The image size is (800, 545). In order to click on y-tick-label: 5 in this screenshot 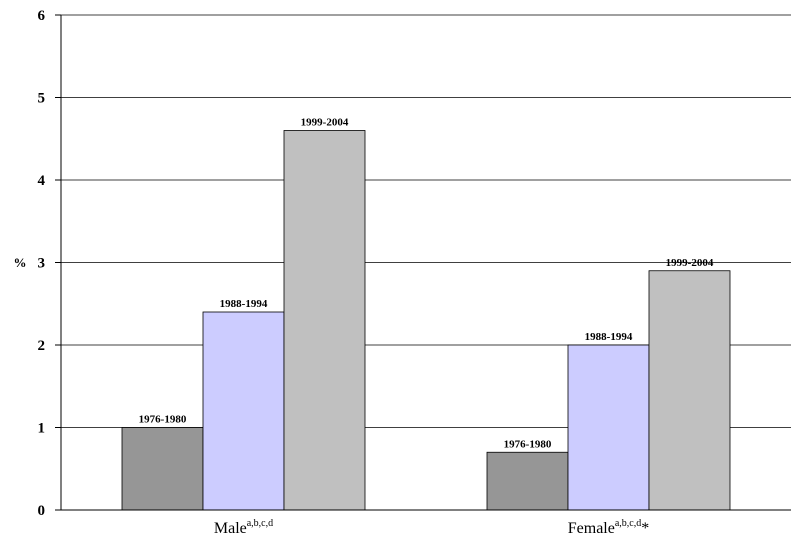, I will do `click(42, 99)`.